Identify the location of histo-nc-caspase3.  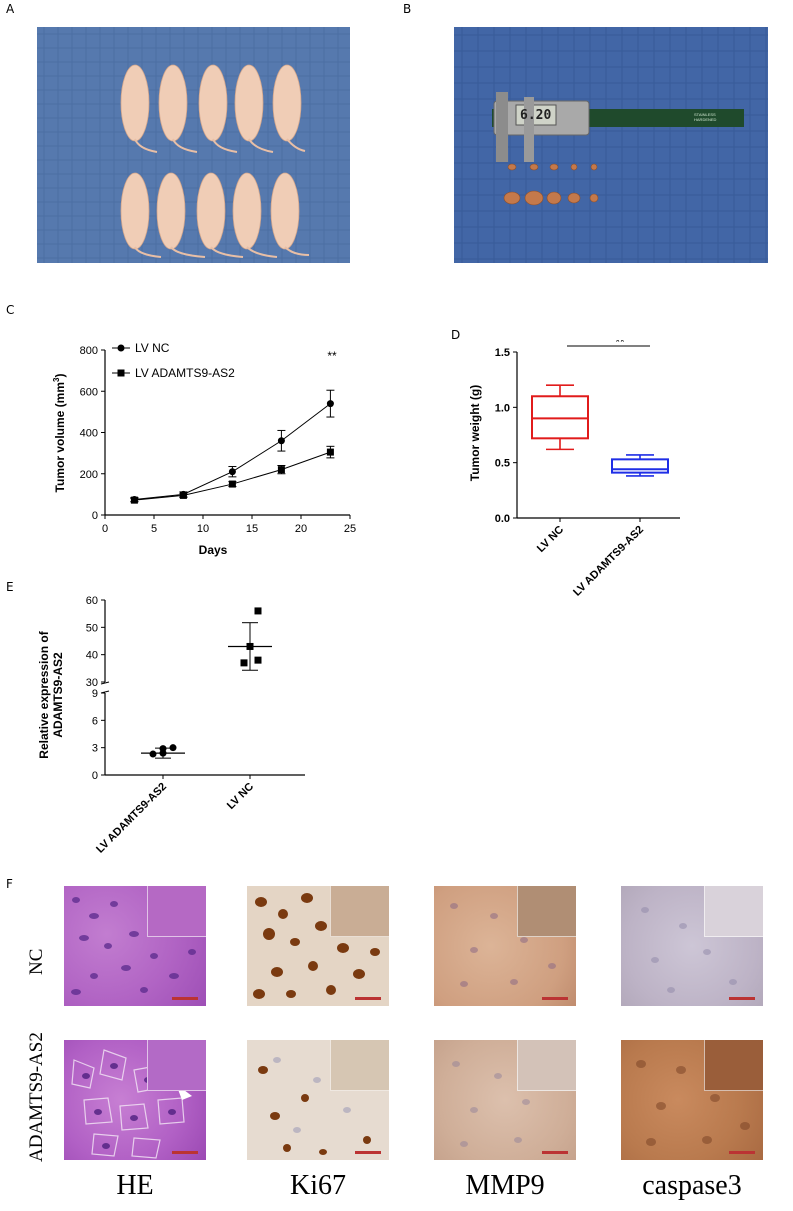
(692, 946).